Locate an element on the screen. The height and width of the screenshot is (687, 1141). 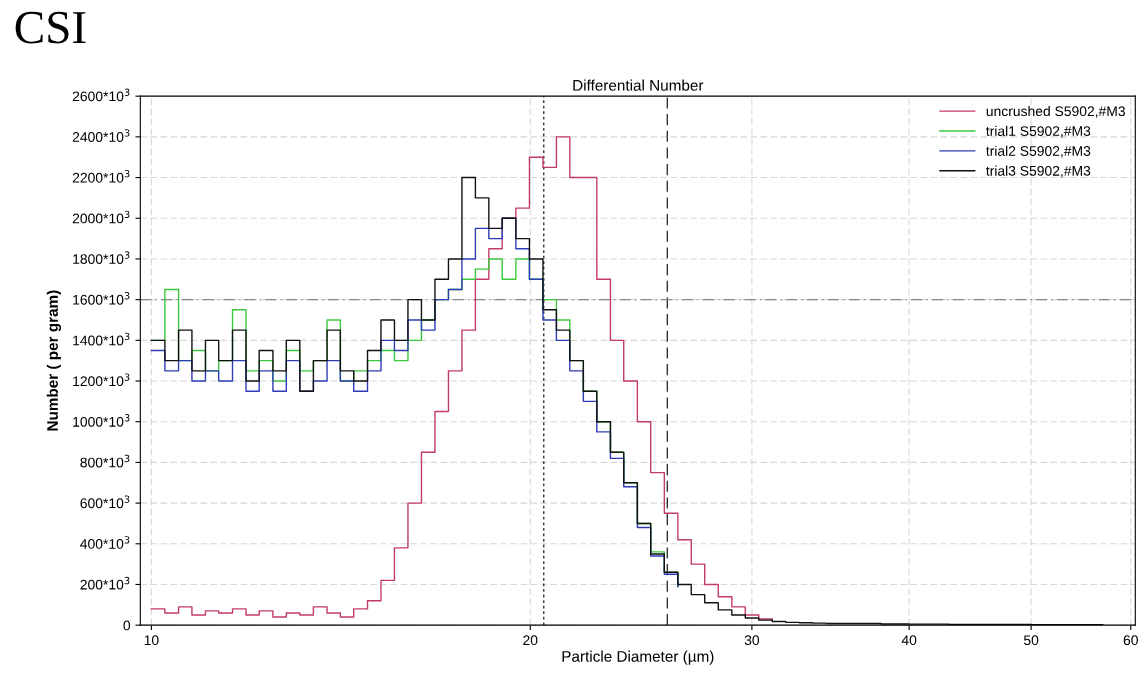
y-tick-label: 2400*10$^{3}$ is located at coordinates (101, 135).